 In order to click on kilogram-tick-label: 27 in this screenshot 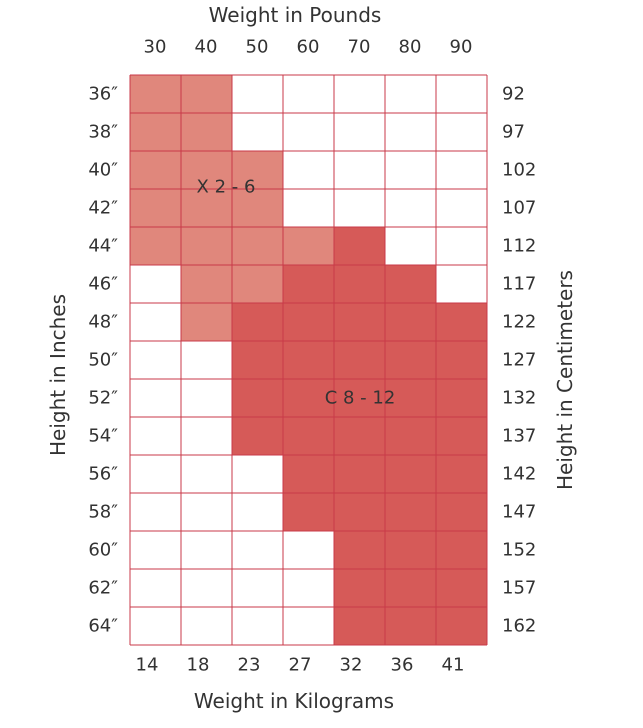, I will do `click(300, 665)`.